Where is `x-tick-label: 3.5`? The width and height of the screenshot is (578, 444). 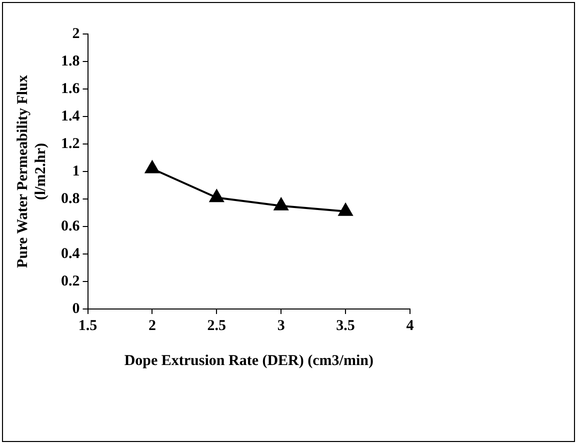 x-tick-label: 3.5 is located at coordinates (345, 326).